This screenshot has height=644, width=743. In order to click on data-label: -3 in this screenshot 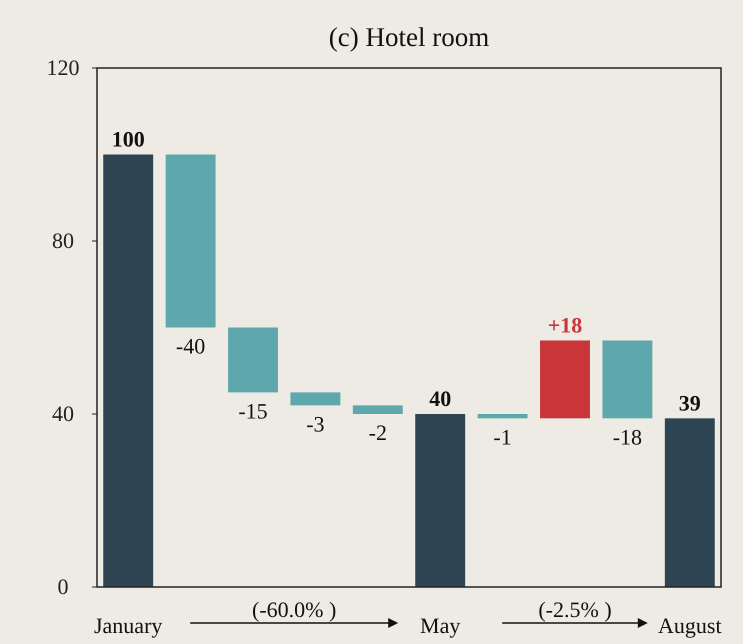, I will do `click(315, 423)`.